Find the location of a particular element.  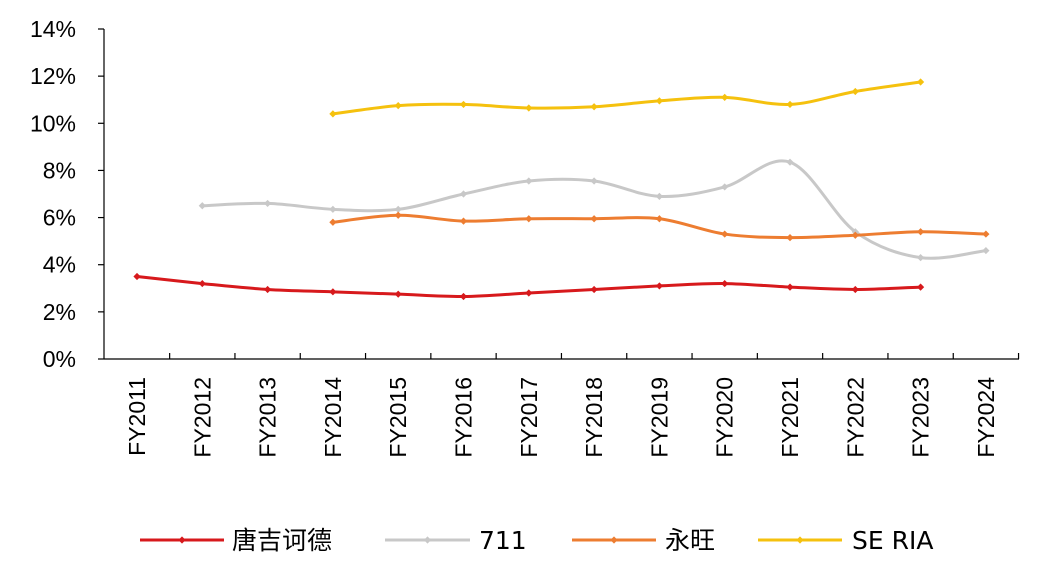

legend: 唐吉诃德 711 永旺 SE RIA is located at coordinates (536, 540).